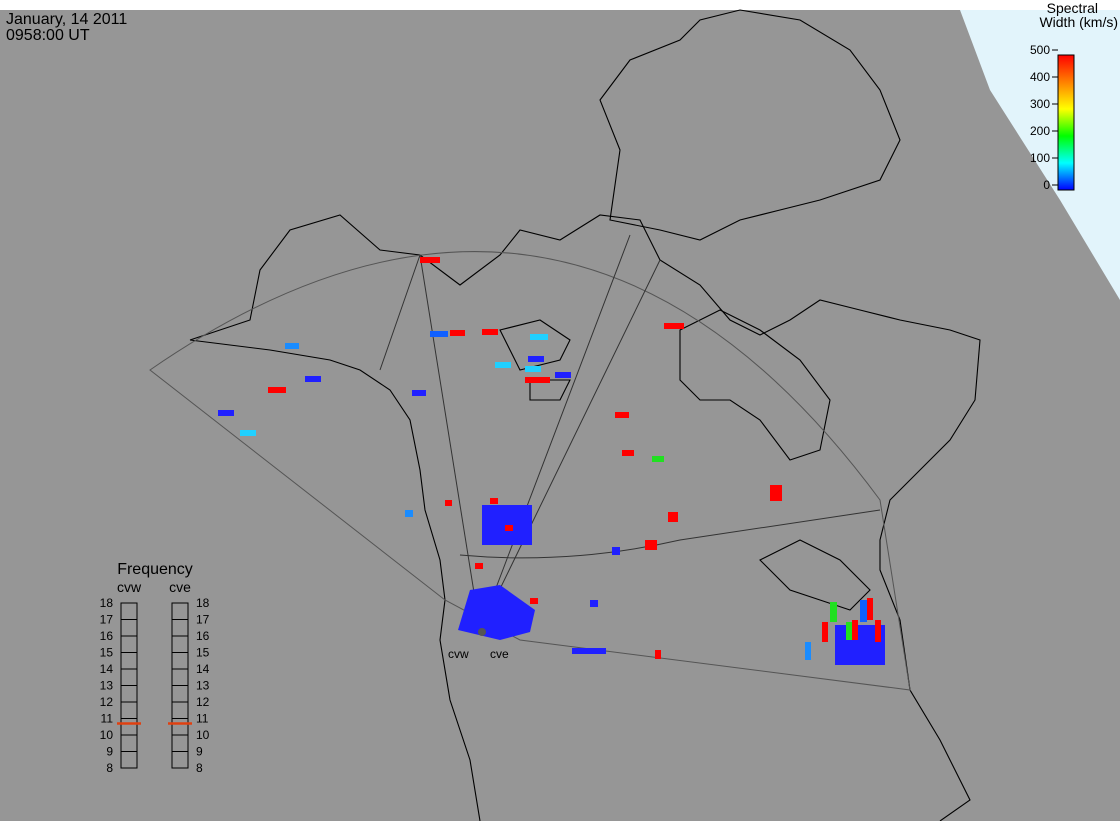 The height and width of the screenshot is (821, 1120). I want to click on corner-area, so click(1040, 155).